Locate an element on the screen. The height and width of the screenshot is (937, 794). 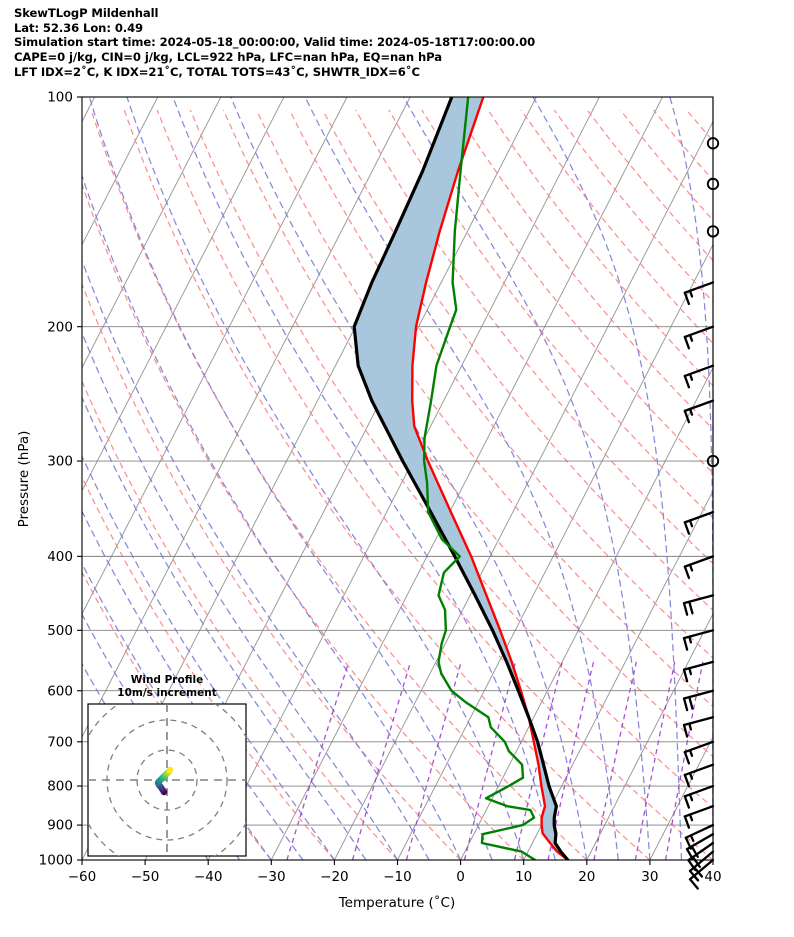
x-tick-label: 10 is located at coordinates (523, 877).